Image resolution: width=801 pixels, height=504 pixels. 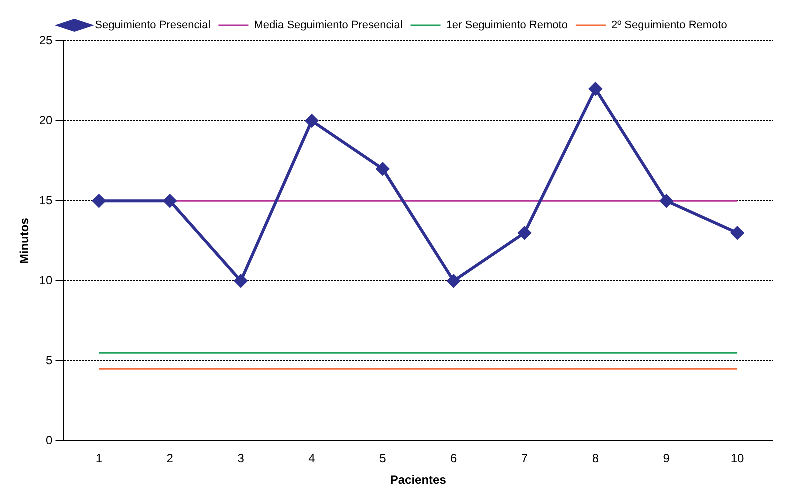 What do you see at coordinates (524, 459) in the screenshot?
I see `x-tick-label: 7` at bounding box center [524, 459].